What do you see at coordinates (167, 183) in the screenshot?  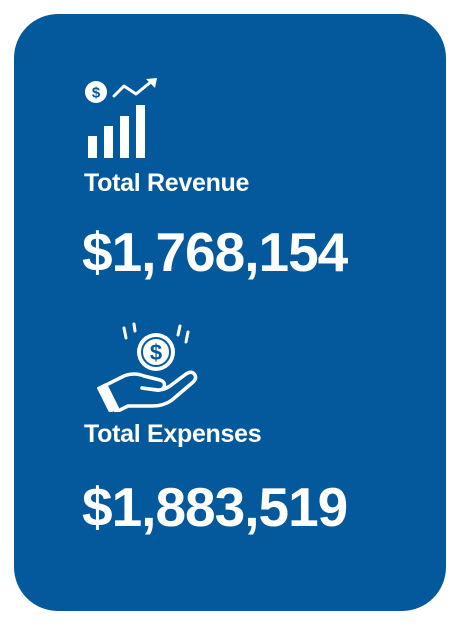 I see `total-revenue-label: Total Revenue` at bounding box center [167, 183].